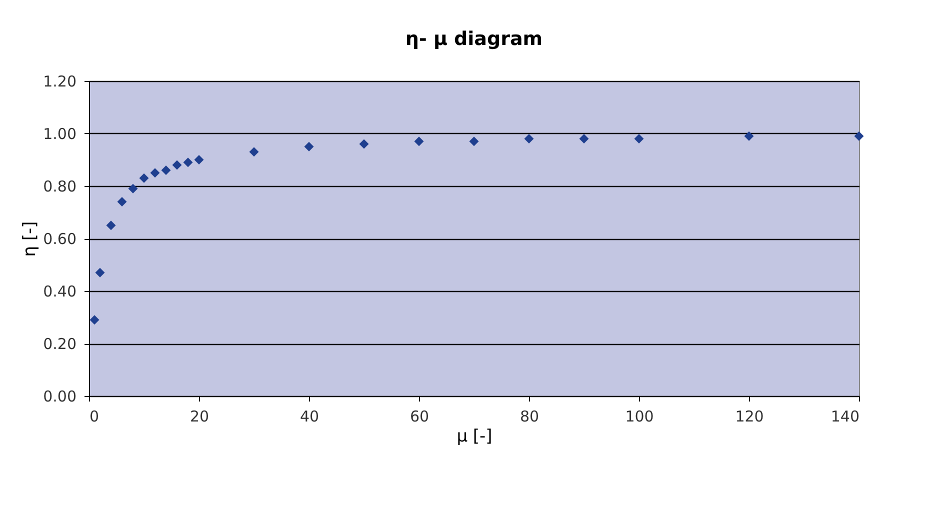 This screenshot has height=518, width=937. What do you see at coordinates (200, 417) in the screenshot?
I see `x-tick-label: 20` at bounding box center [200, 417].